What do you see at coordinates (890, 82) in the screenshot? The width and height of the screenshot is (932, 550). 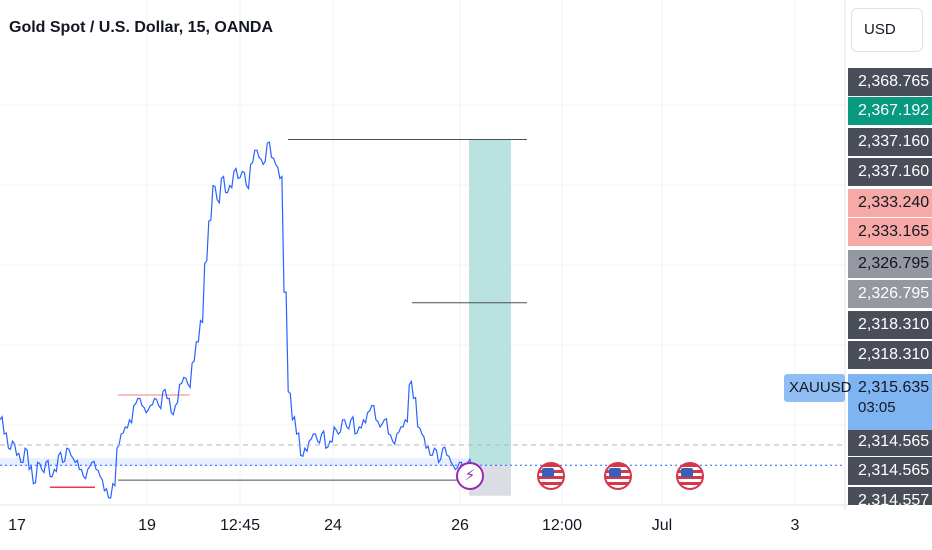 I see `price-scale-label: 2,368.765` at bounding box center [890, 82].